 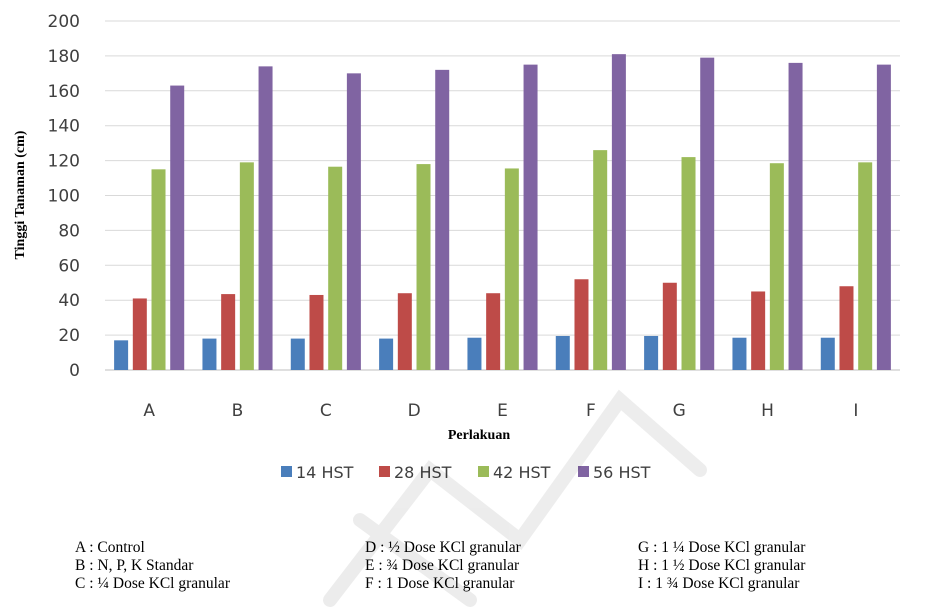 I want to click on bar-A-14-HST, so click(x=121, y=355).